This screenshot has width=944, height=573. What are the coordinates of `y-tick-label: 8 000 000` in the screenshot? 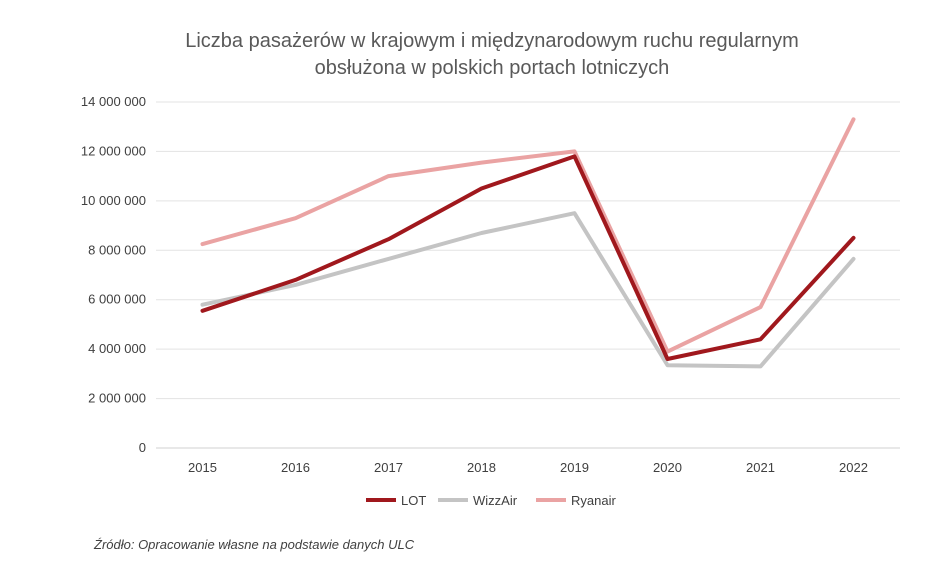 It's located at (117, 249).